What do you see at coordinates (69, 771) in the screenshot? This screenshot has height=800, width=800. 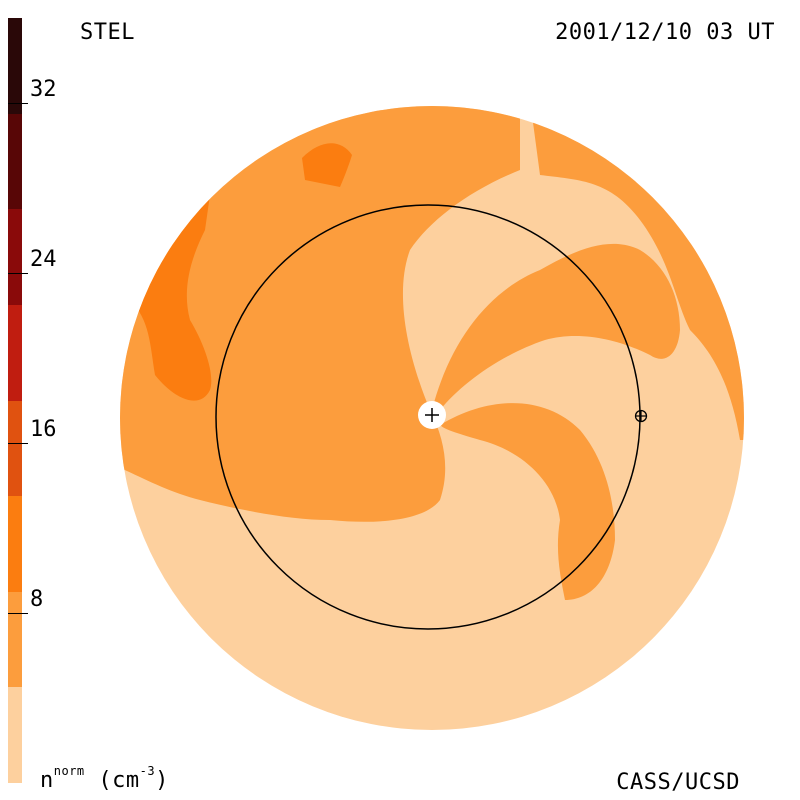 I see `unit-superscript: norm` at bounding box center [69, 771].